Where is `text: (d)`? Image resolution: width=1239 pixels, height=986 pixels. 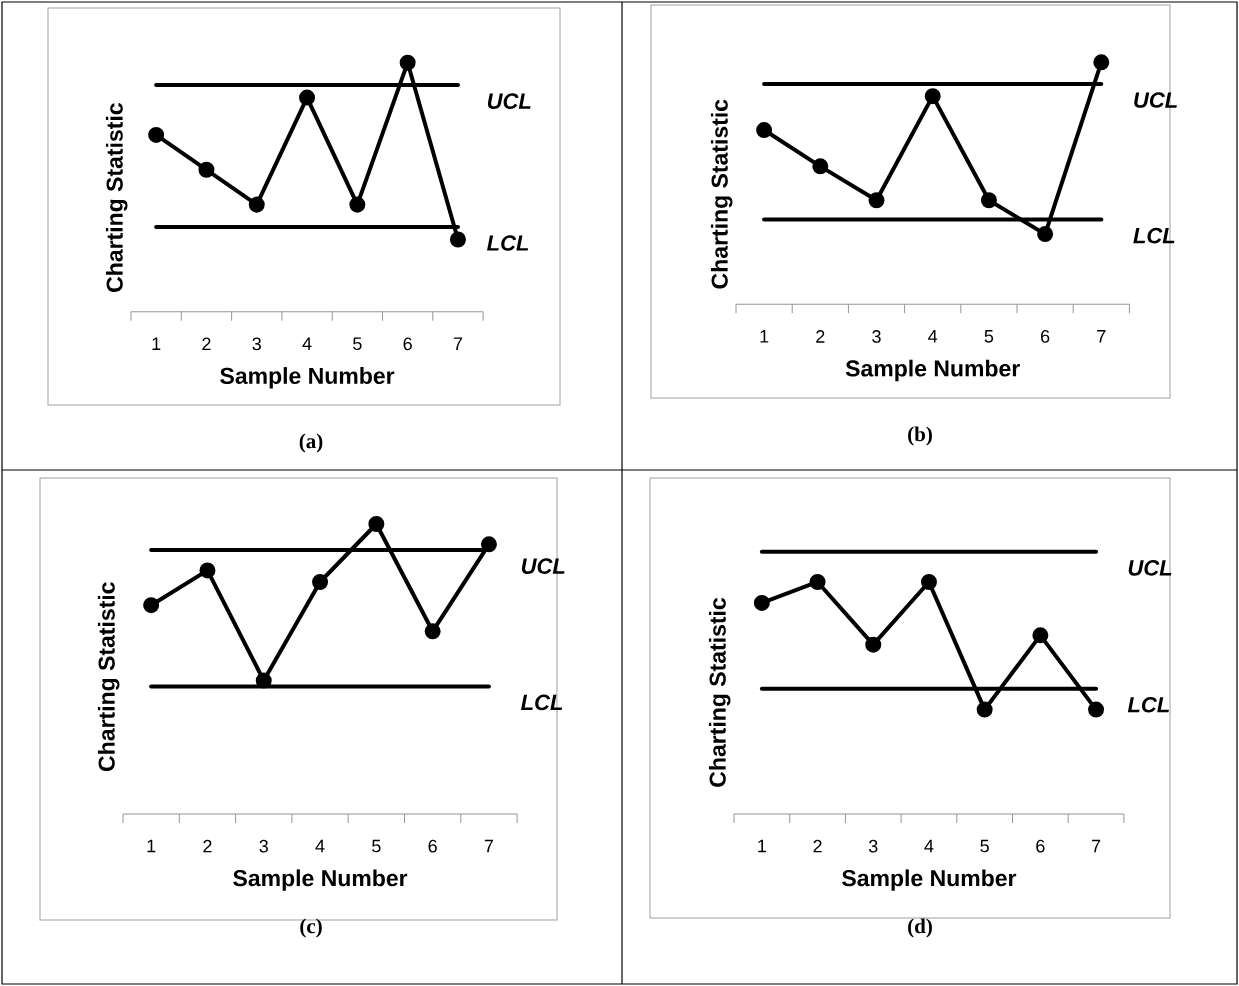
text: (d) is located at coordinates (920, 928).